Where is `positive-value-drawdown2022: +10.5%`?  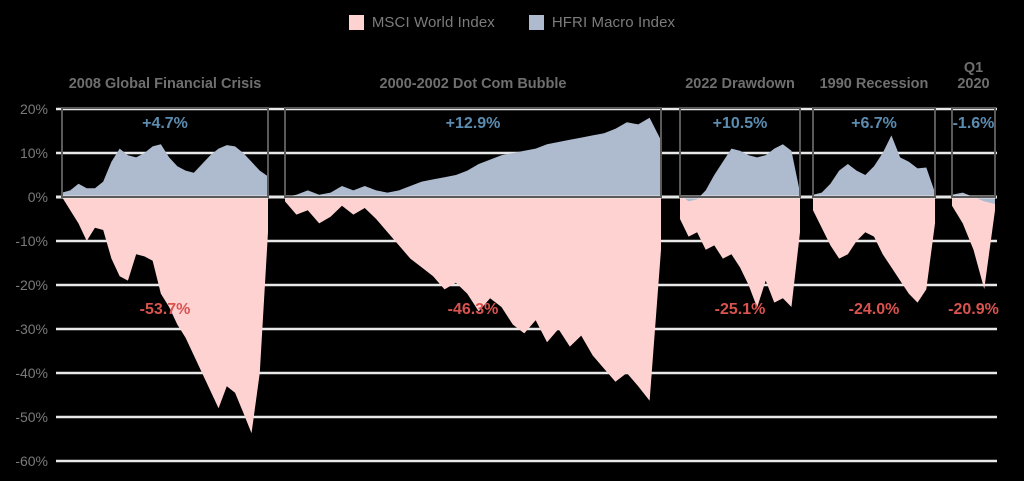
positive-value-drawdown2022: +10.5% is located at coordinates (740, 123).